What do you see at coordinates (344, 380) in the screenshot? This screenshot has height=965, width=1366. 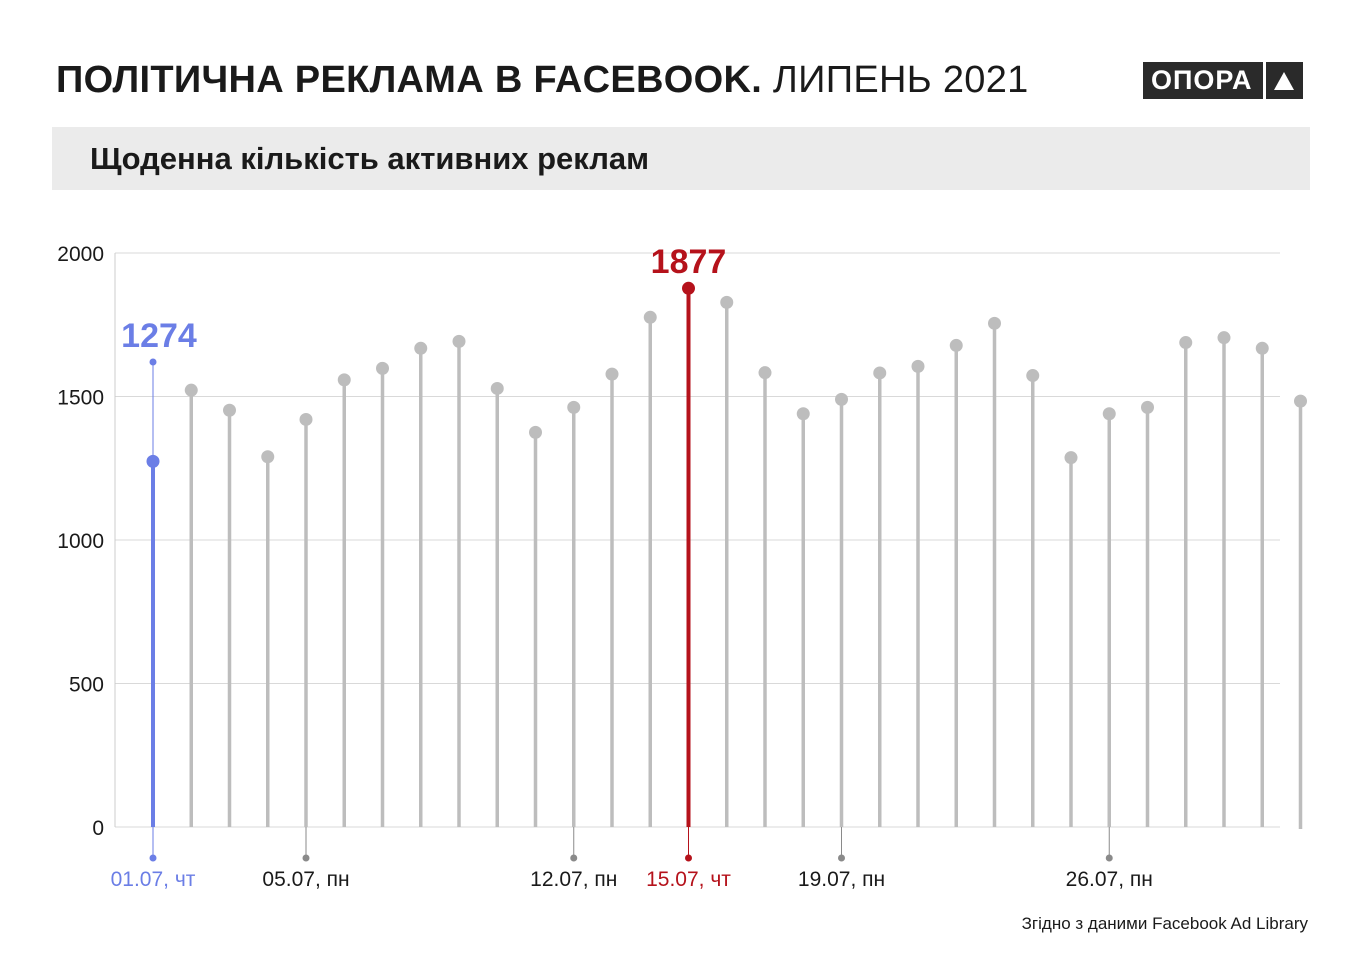 I see `point-06.07` at bounding box center [344, 380].